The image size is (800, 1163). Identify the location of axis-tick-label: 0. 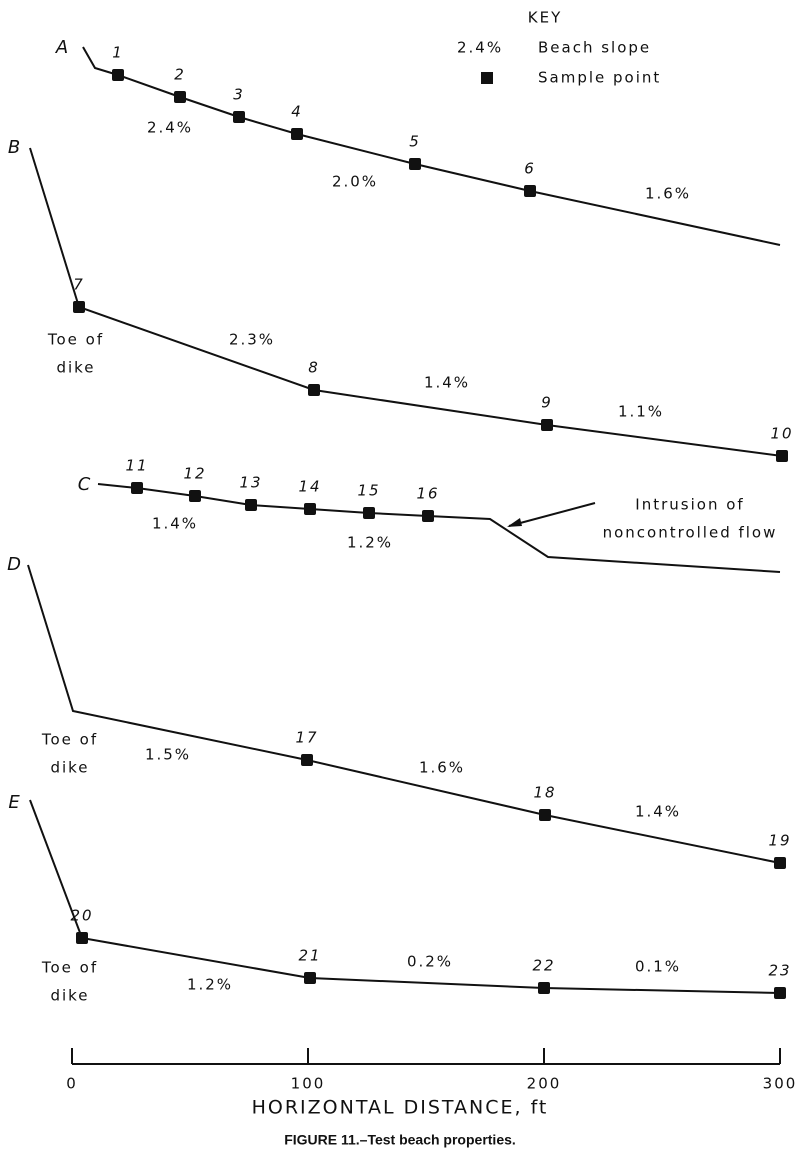
(72, 1084).